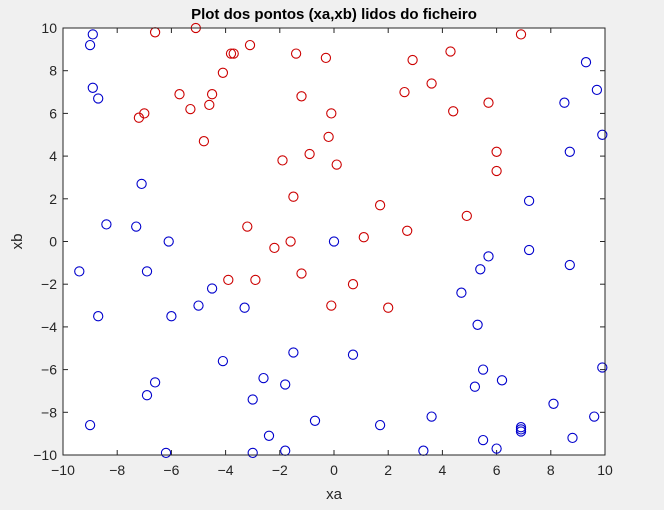 The height and width of the screenshot is (510, 664). What do you see at coordinates (53, 242) in the screenshot?
I see `y-tick-label: 0` at bounding box center [53, 242].